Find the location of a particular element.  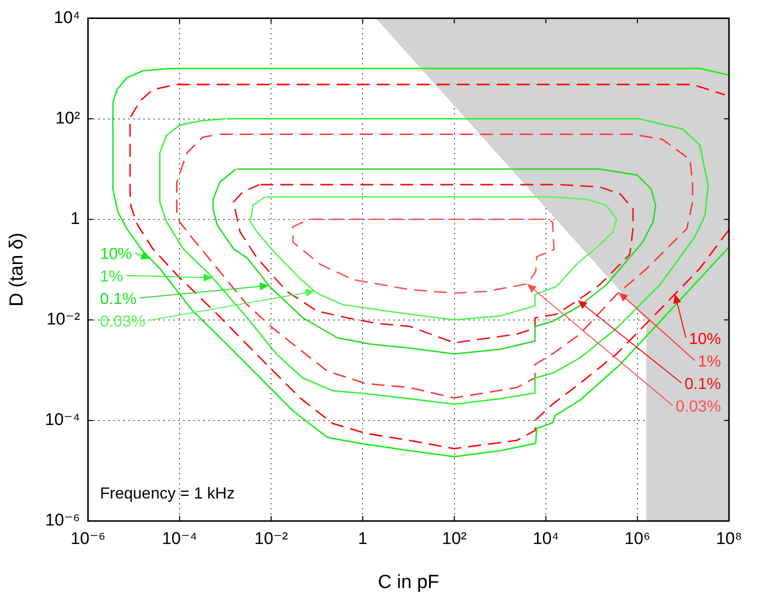

y-tick-label: 10² is located at coordinates (67, 118).